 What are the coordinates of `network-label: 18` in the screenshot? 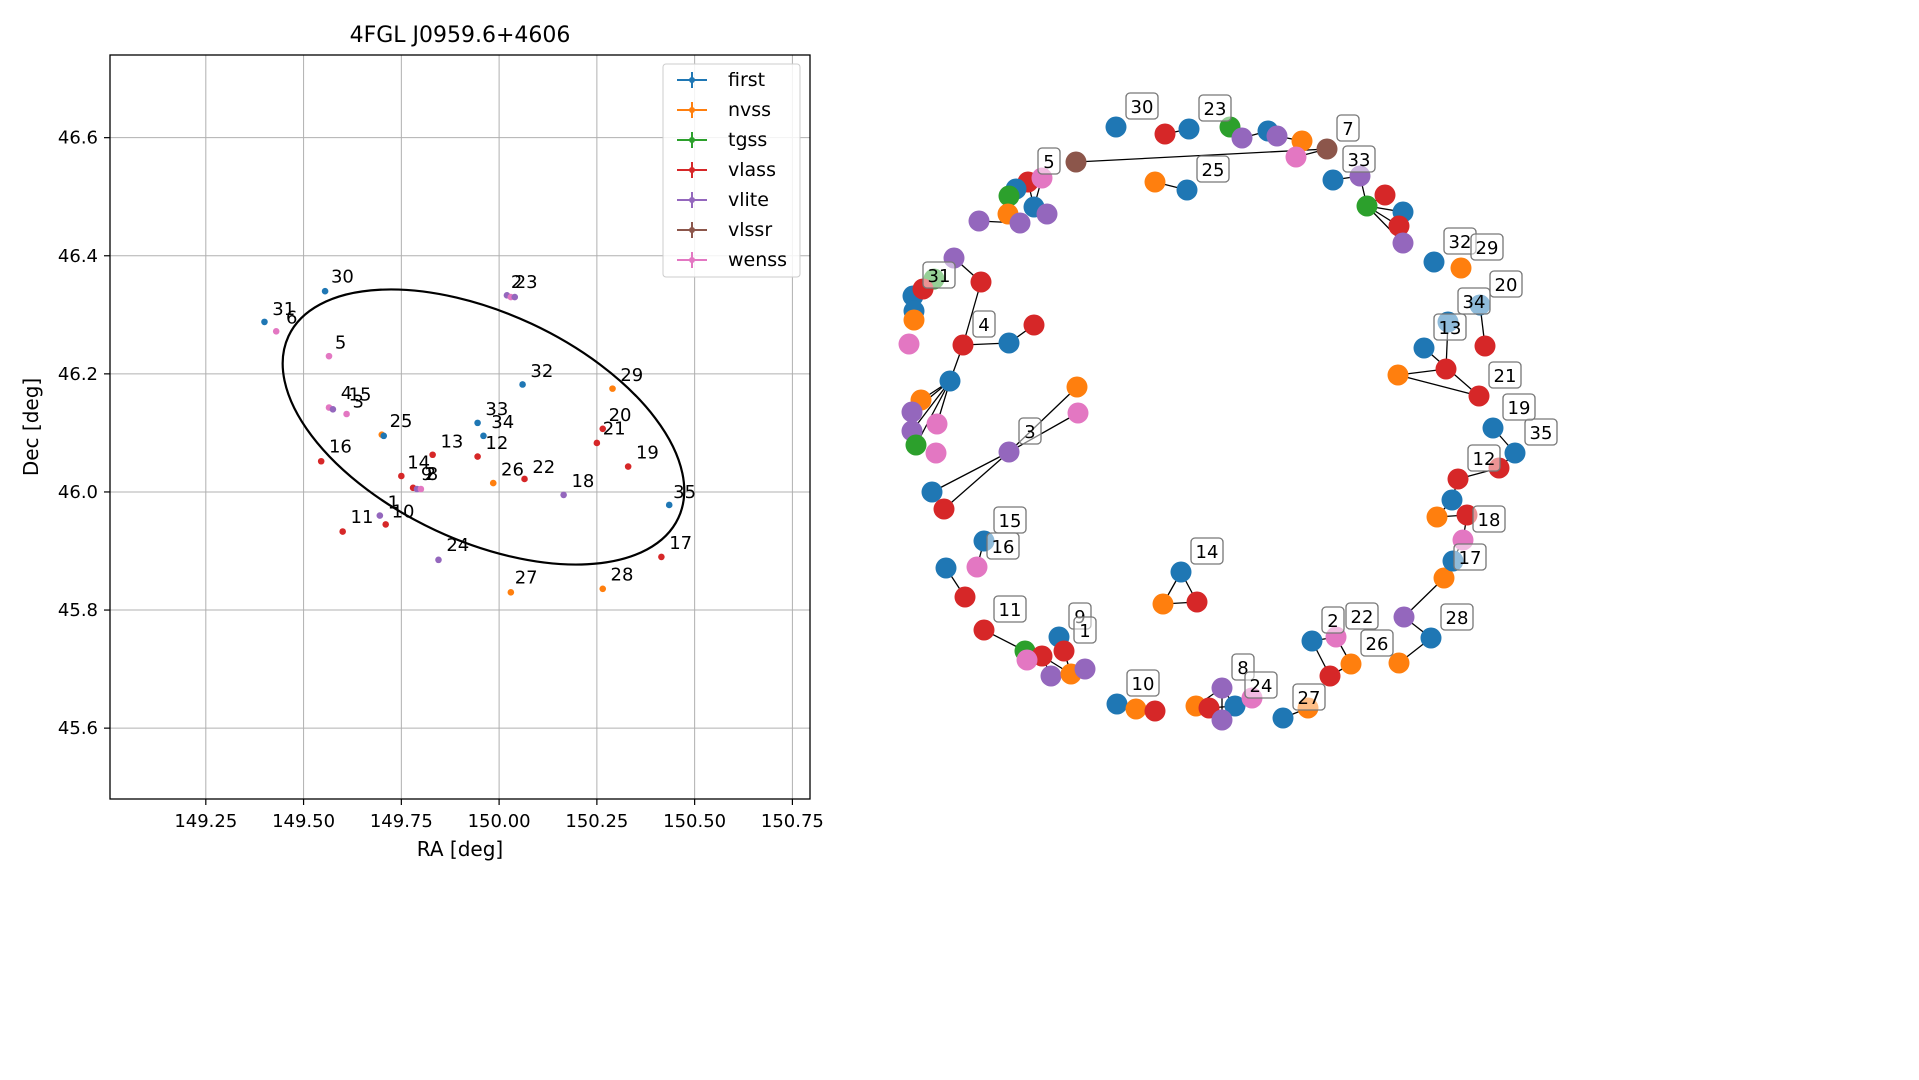 It's located at (1489, 519).